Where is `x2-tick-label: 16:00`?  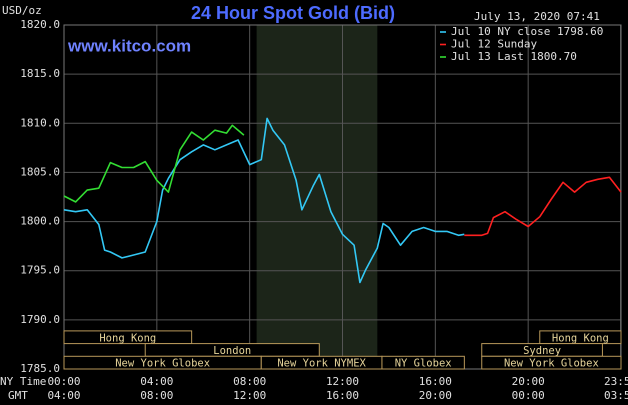
x2-tick-label: 16:00 is located at coordinates (342, 395).